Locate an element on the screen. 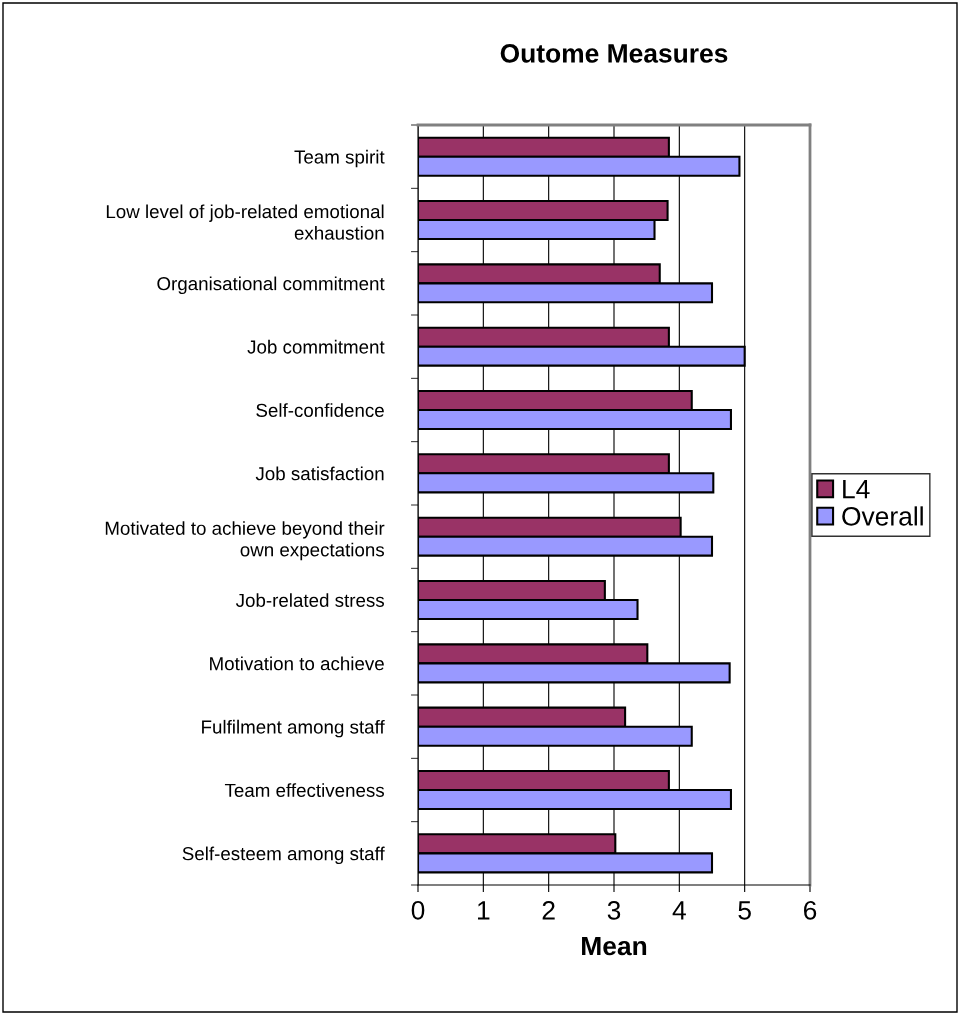 The height and width of the screenshot is (1015, 960). y-tick-label: Motivated to achieve beyond their own expectations is located at coordinates (245, 541).